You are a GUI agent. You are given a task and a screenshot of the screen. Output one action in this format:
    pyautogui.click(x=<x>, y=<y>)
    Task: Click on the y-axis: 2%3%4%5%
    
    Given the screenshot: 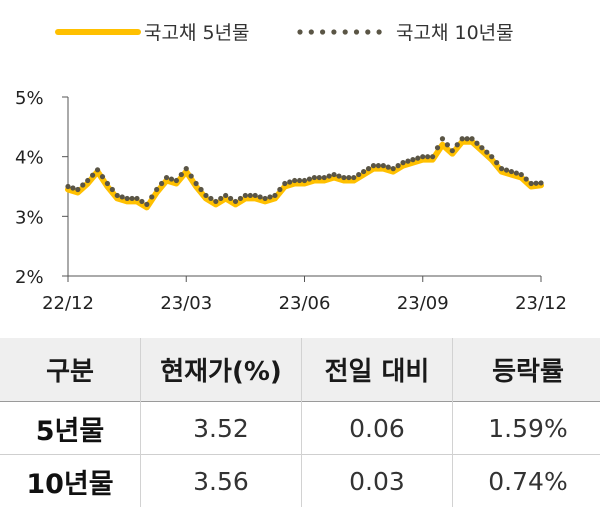 What is the action you would take?
    pyautogui.click(x=41, y=188)
    